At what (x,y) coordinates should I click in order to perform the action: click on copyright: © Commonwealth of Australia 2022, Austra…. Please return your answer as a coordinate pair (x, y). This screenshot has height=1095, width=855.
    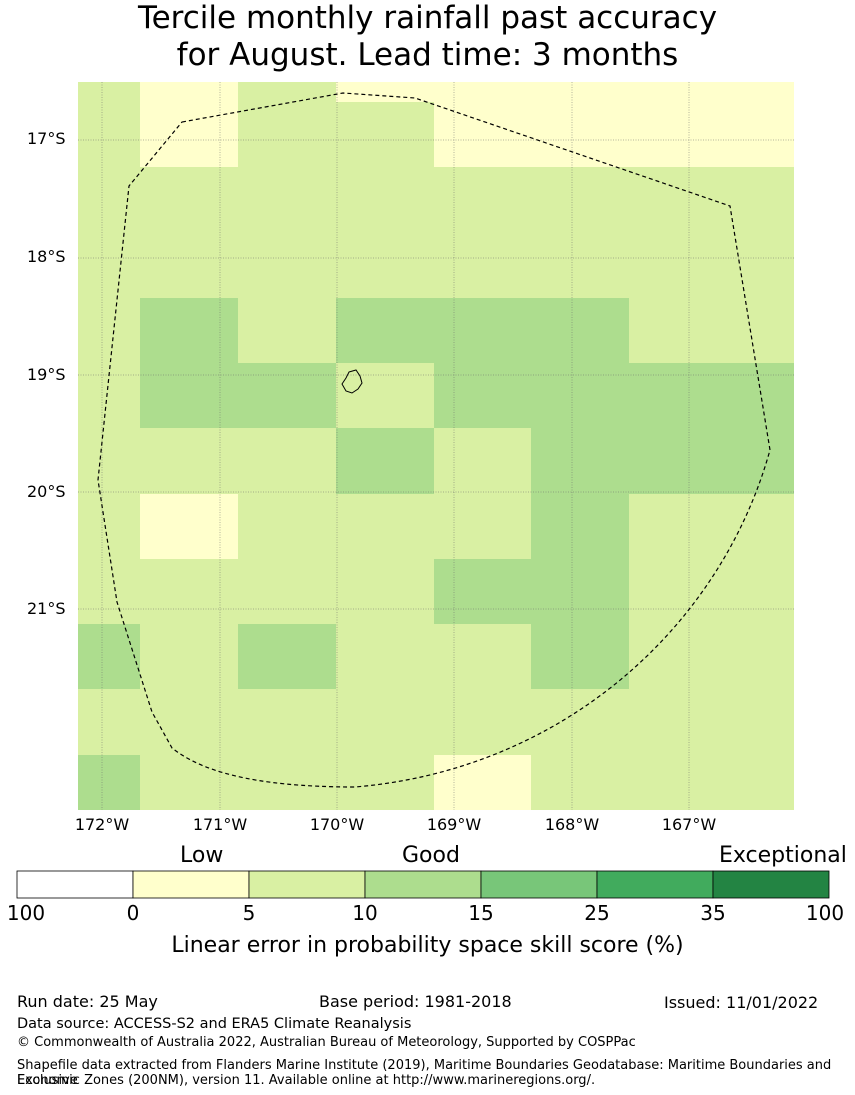
    Looking at the image, I should click on (326, 1042).